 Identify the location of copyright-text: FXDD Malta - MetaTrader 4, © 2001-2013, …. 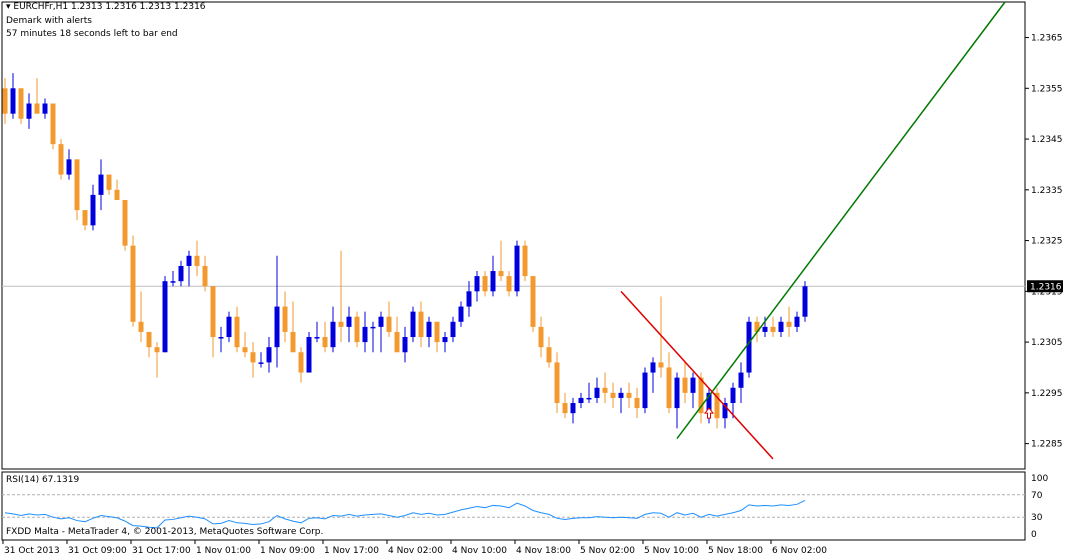
(165, 532).